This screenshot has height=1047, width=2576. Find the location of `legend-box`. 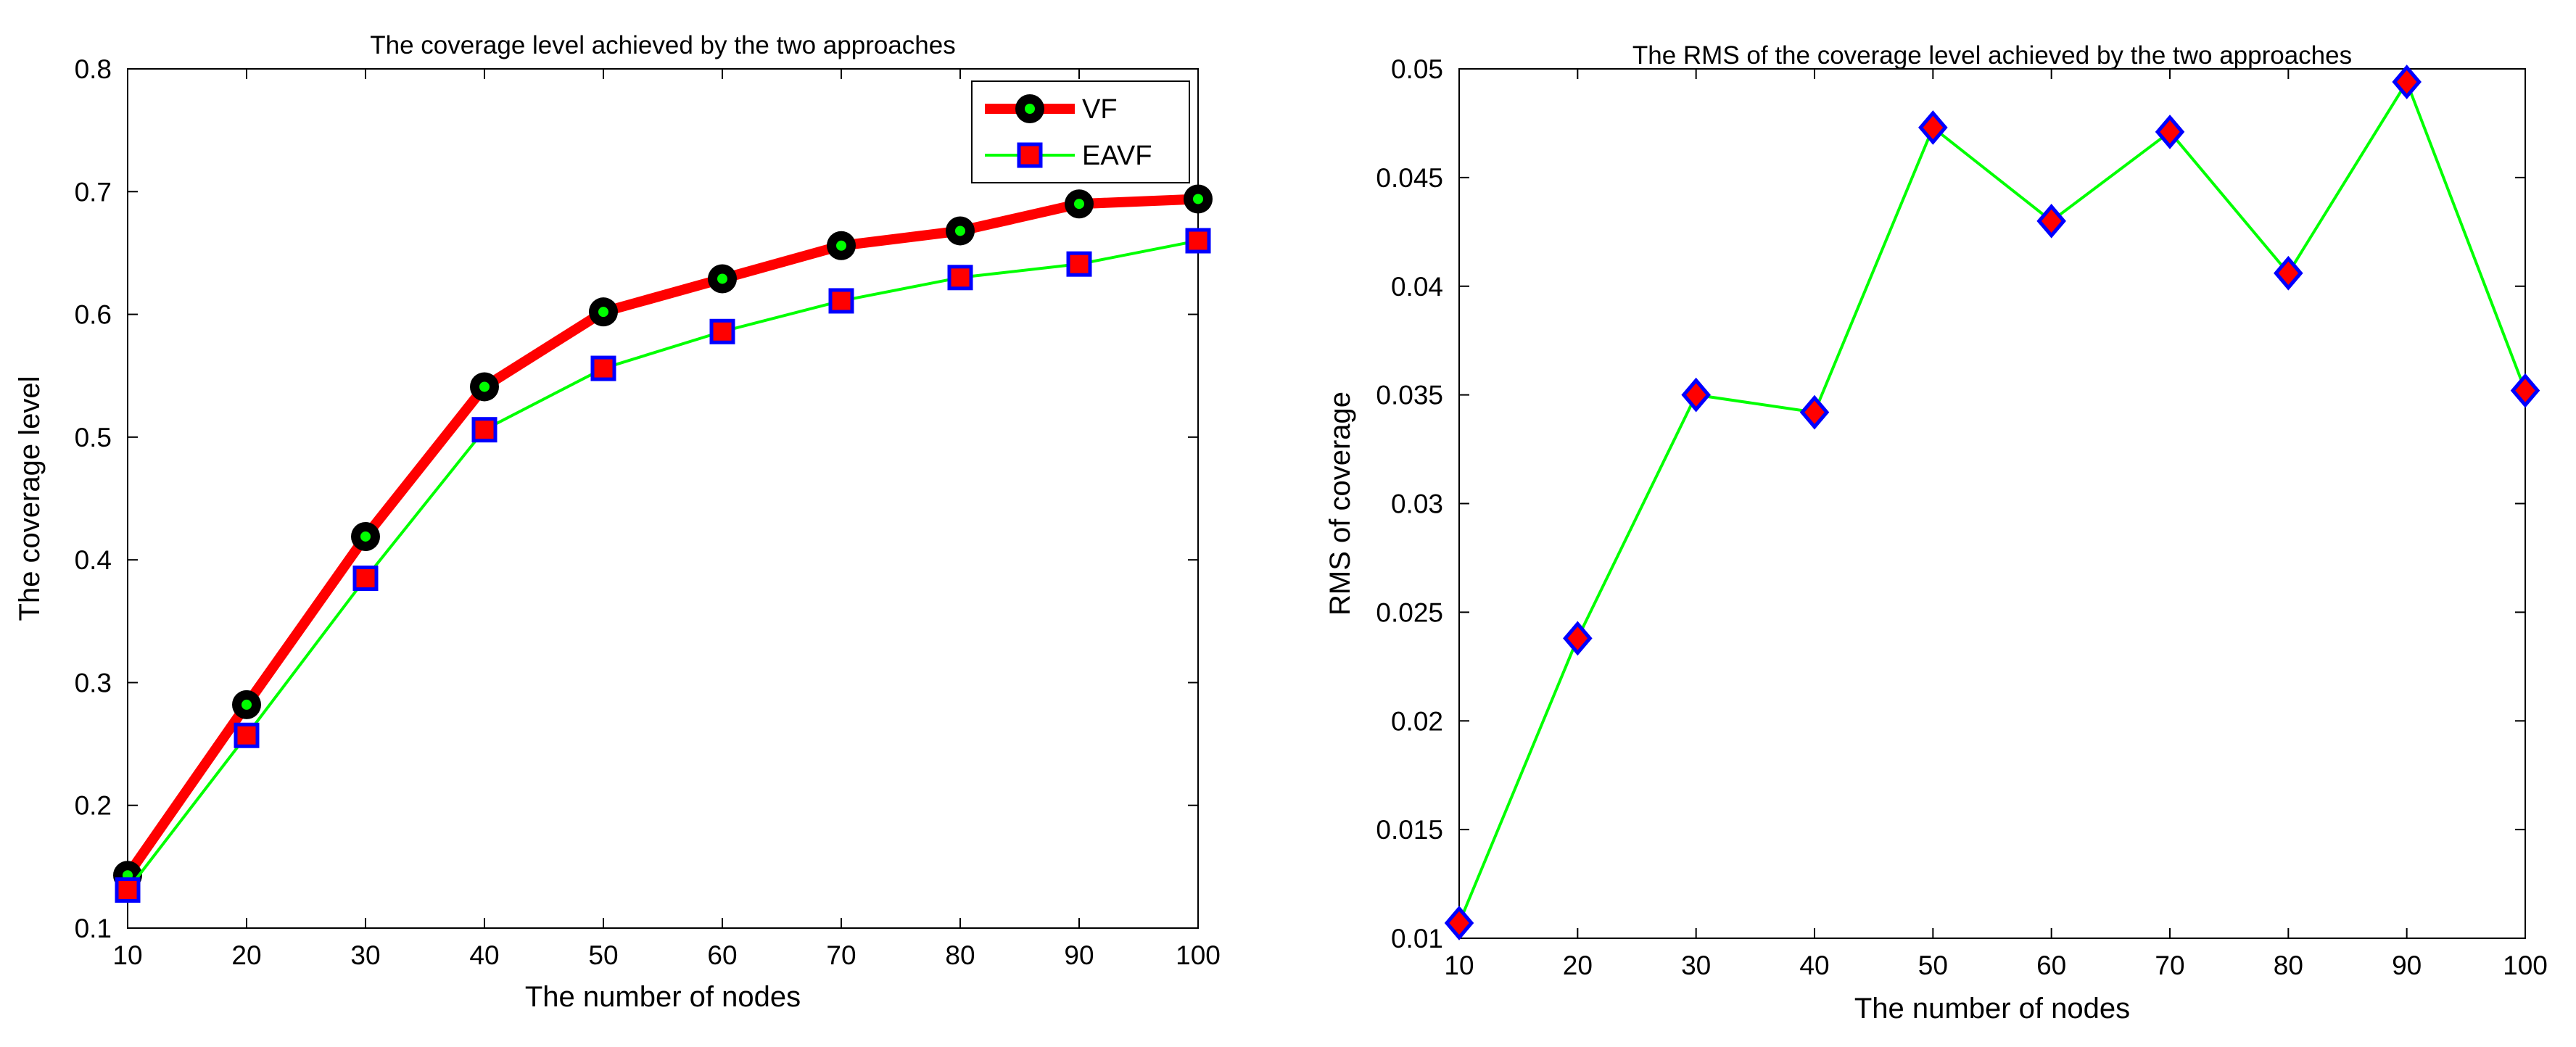

legend-box is located at coordinates (1080, 132).